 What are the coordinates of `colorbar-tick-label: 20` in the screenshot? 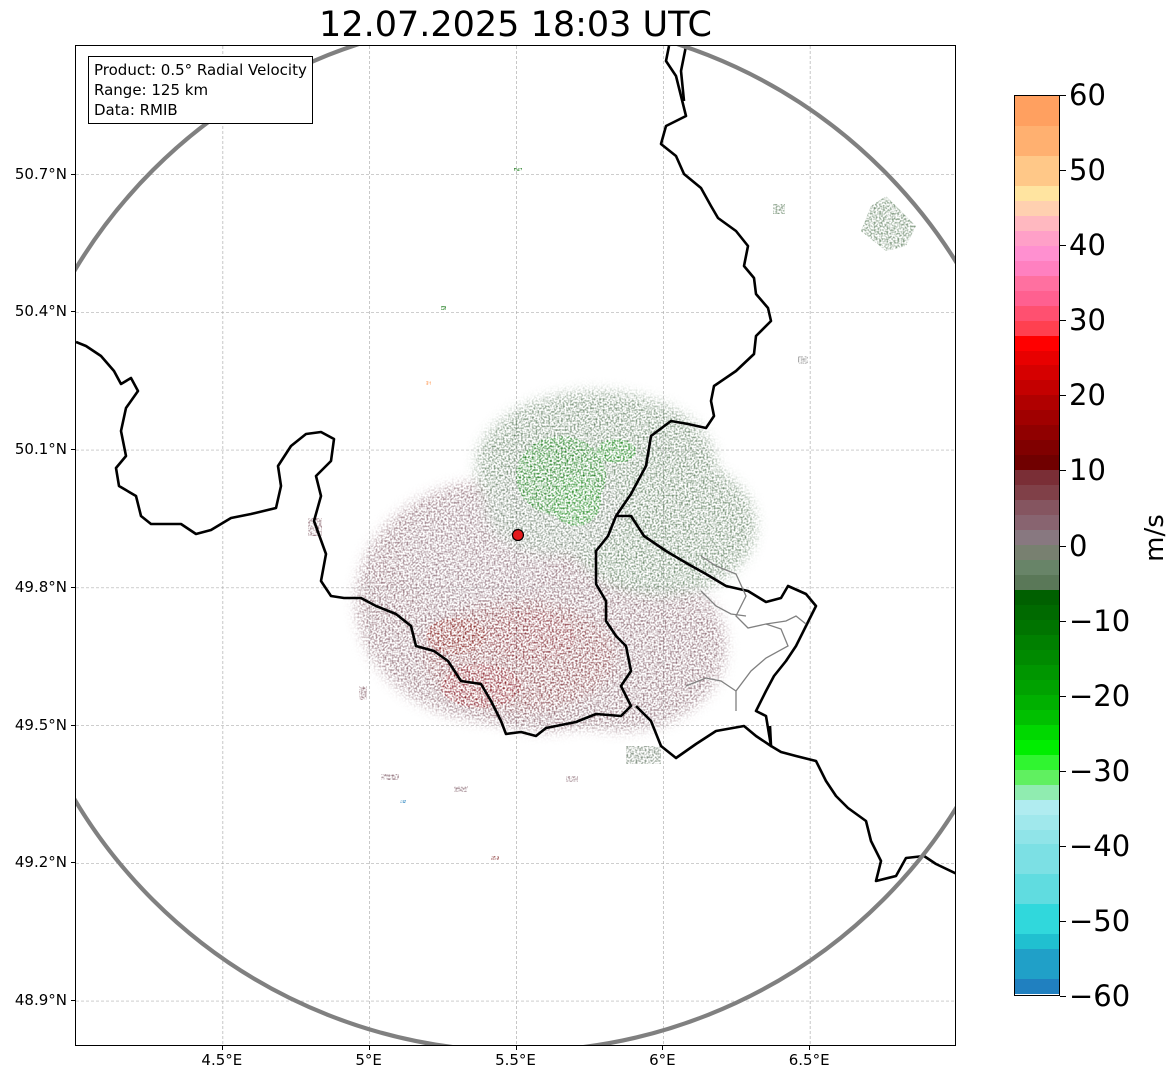 It's located at (1087, 395).